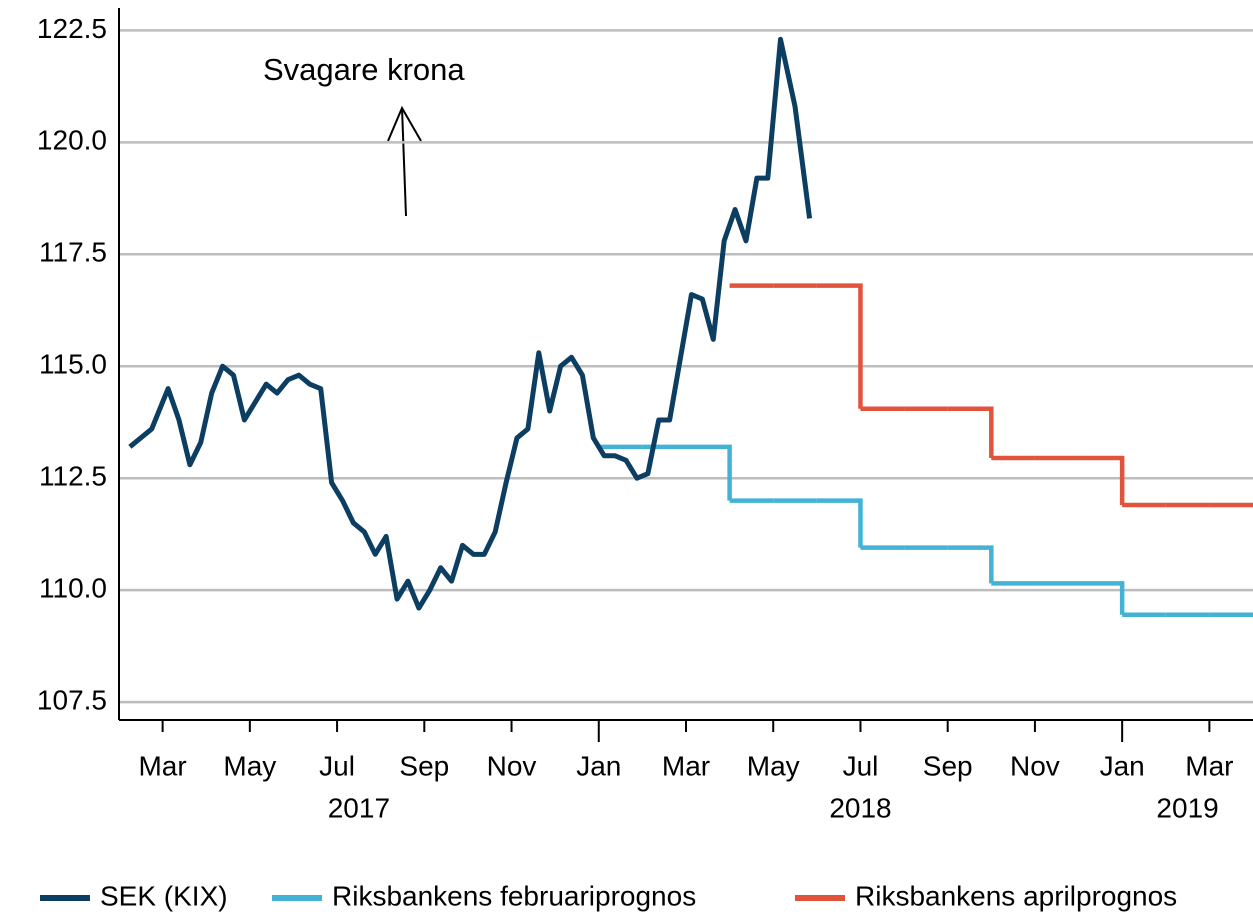 The height and width of the screenshot is (917, 1253). Describe the element at coordinates (73, 476) in the screenshot. I see `y-tick-label: 112.5` at that location.